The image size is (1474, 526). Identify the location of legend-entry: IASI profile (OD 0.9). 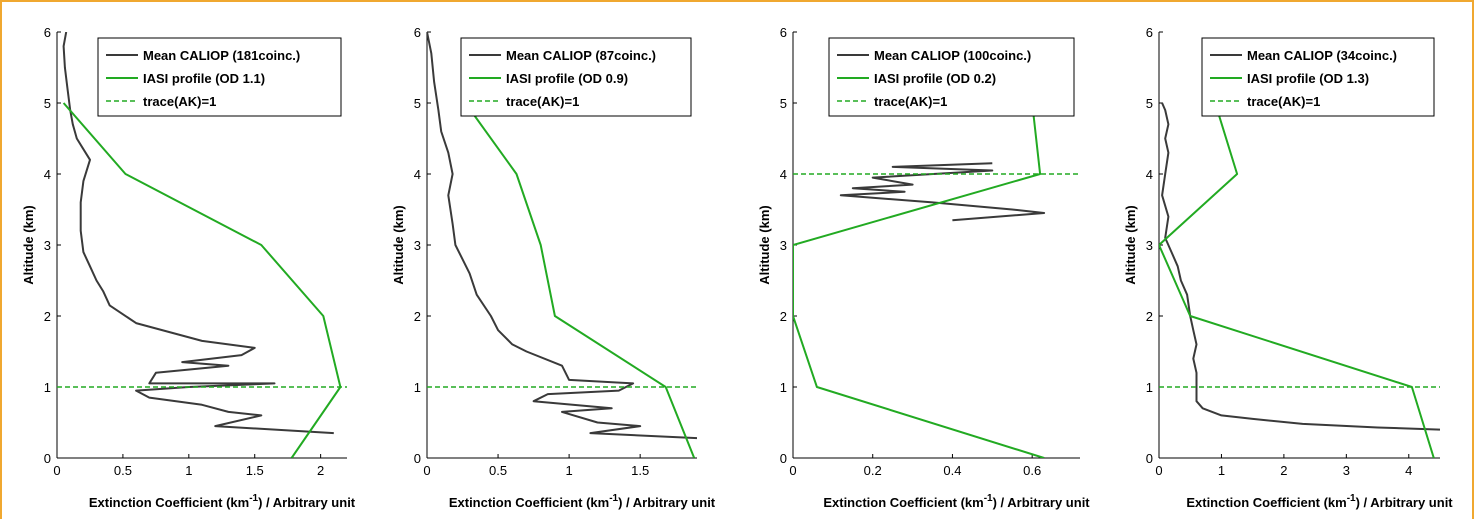
(567, 78).